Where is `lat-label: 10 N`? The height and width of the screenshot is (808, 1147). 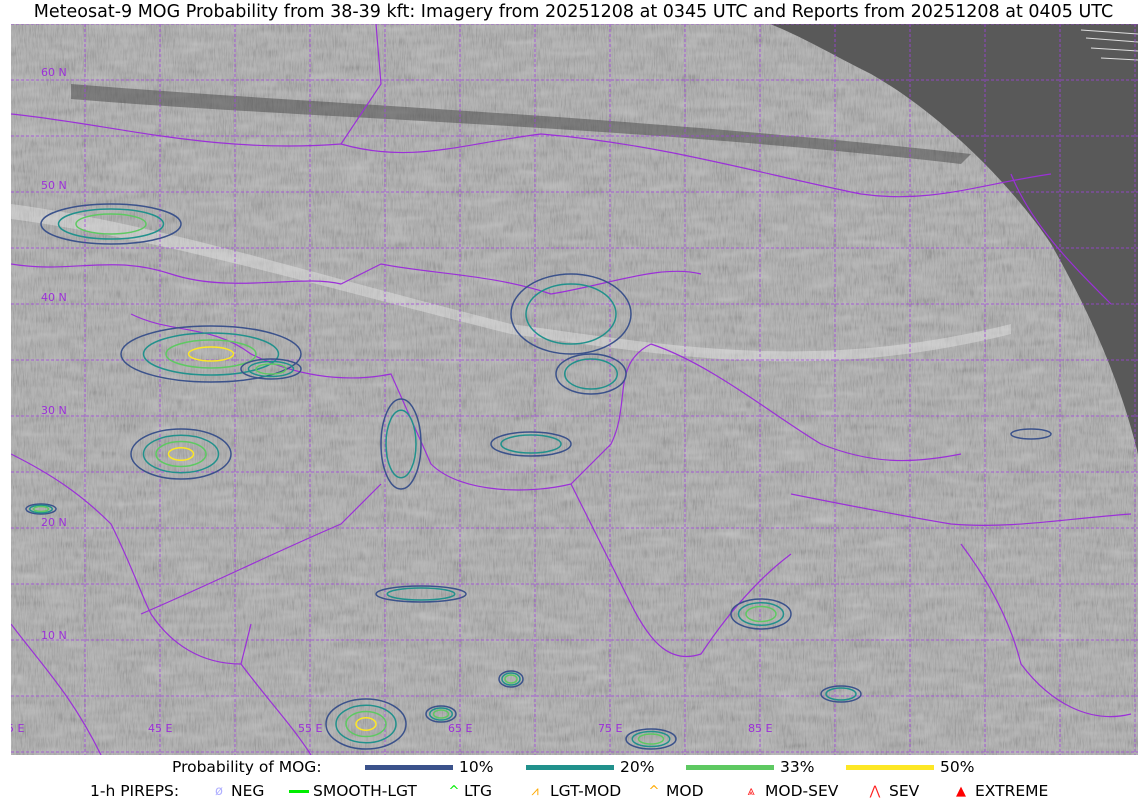 lat-label: 10 N is located at coordinates (54, 635).